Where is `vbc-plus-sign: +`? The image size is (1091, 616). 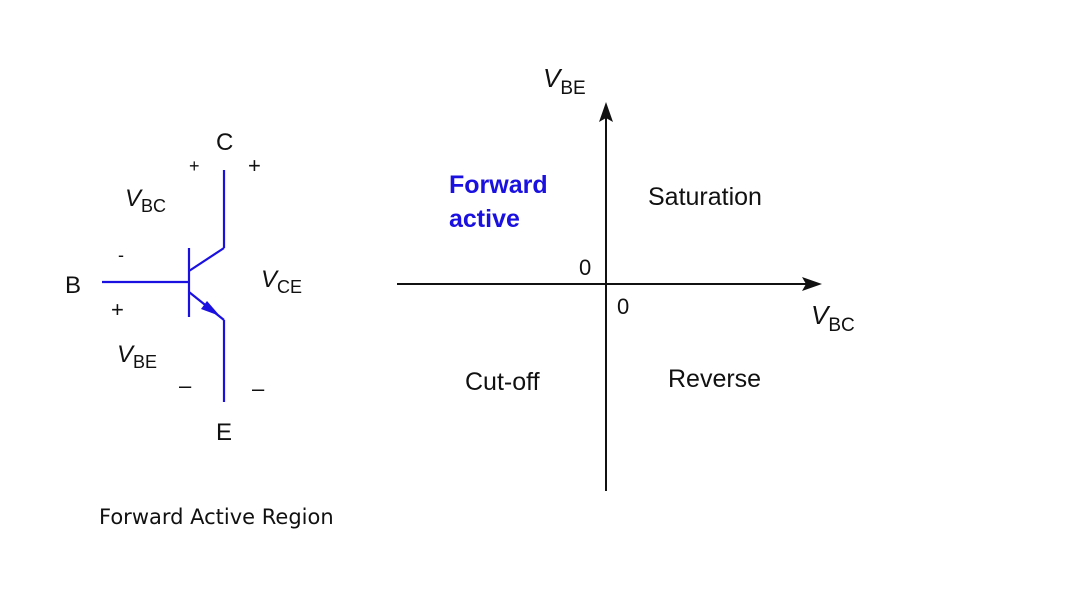 vbc-plus-sign: + is located at coordinates (194, 166).